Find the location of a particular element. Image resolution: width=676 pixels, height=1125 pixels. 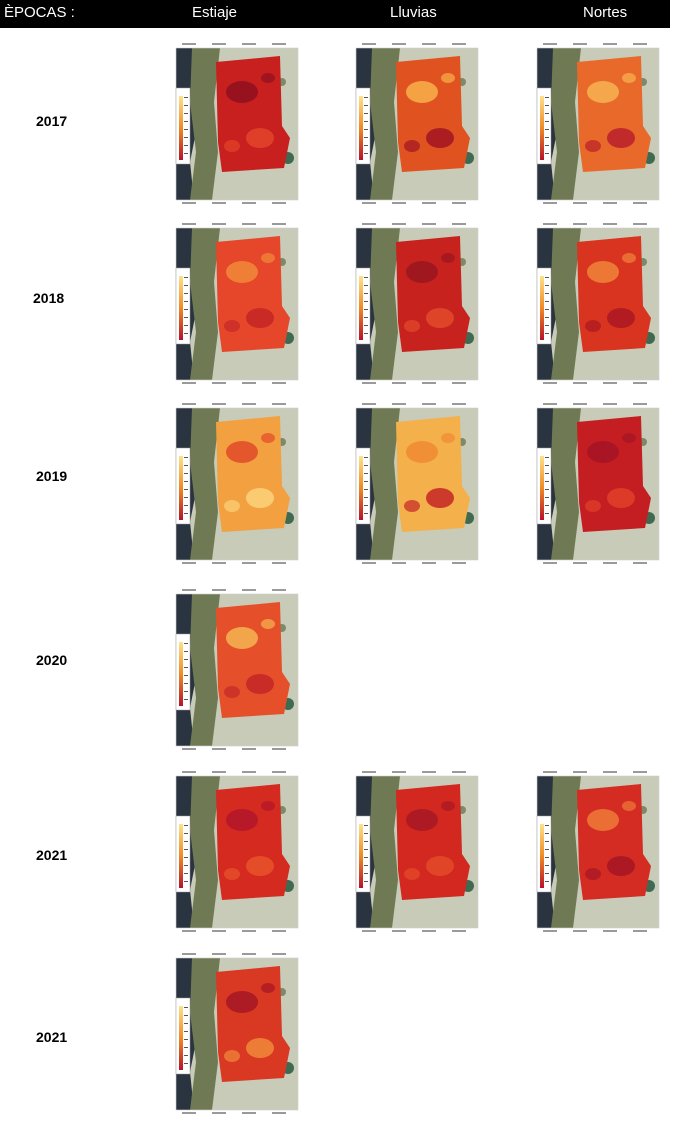

heatmap-nortes-2019 is located at coordinates (597, 484).